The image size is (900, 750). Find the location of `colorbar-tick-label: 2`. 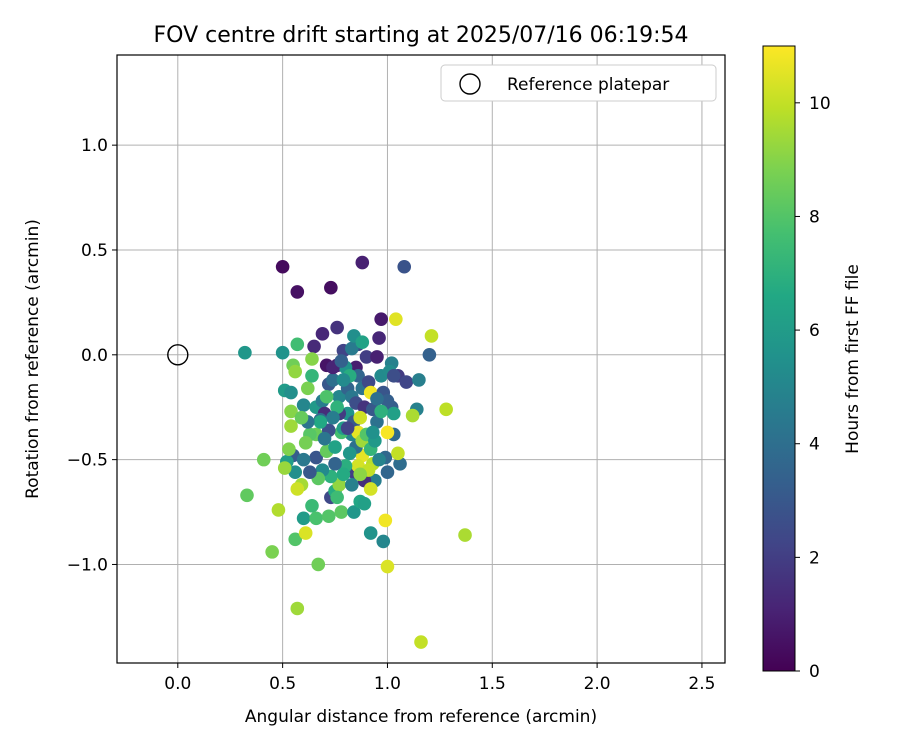

colorbar-tick-label: 2 is located at coordinates (814, 558).